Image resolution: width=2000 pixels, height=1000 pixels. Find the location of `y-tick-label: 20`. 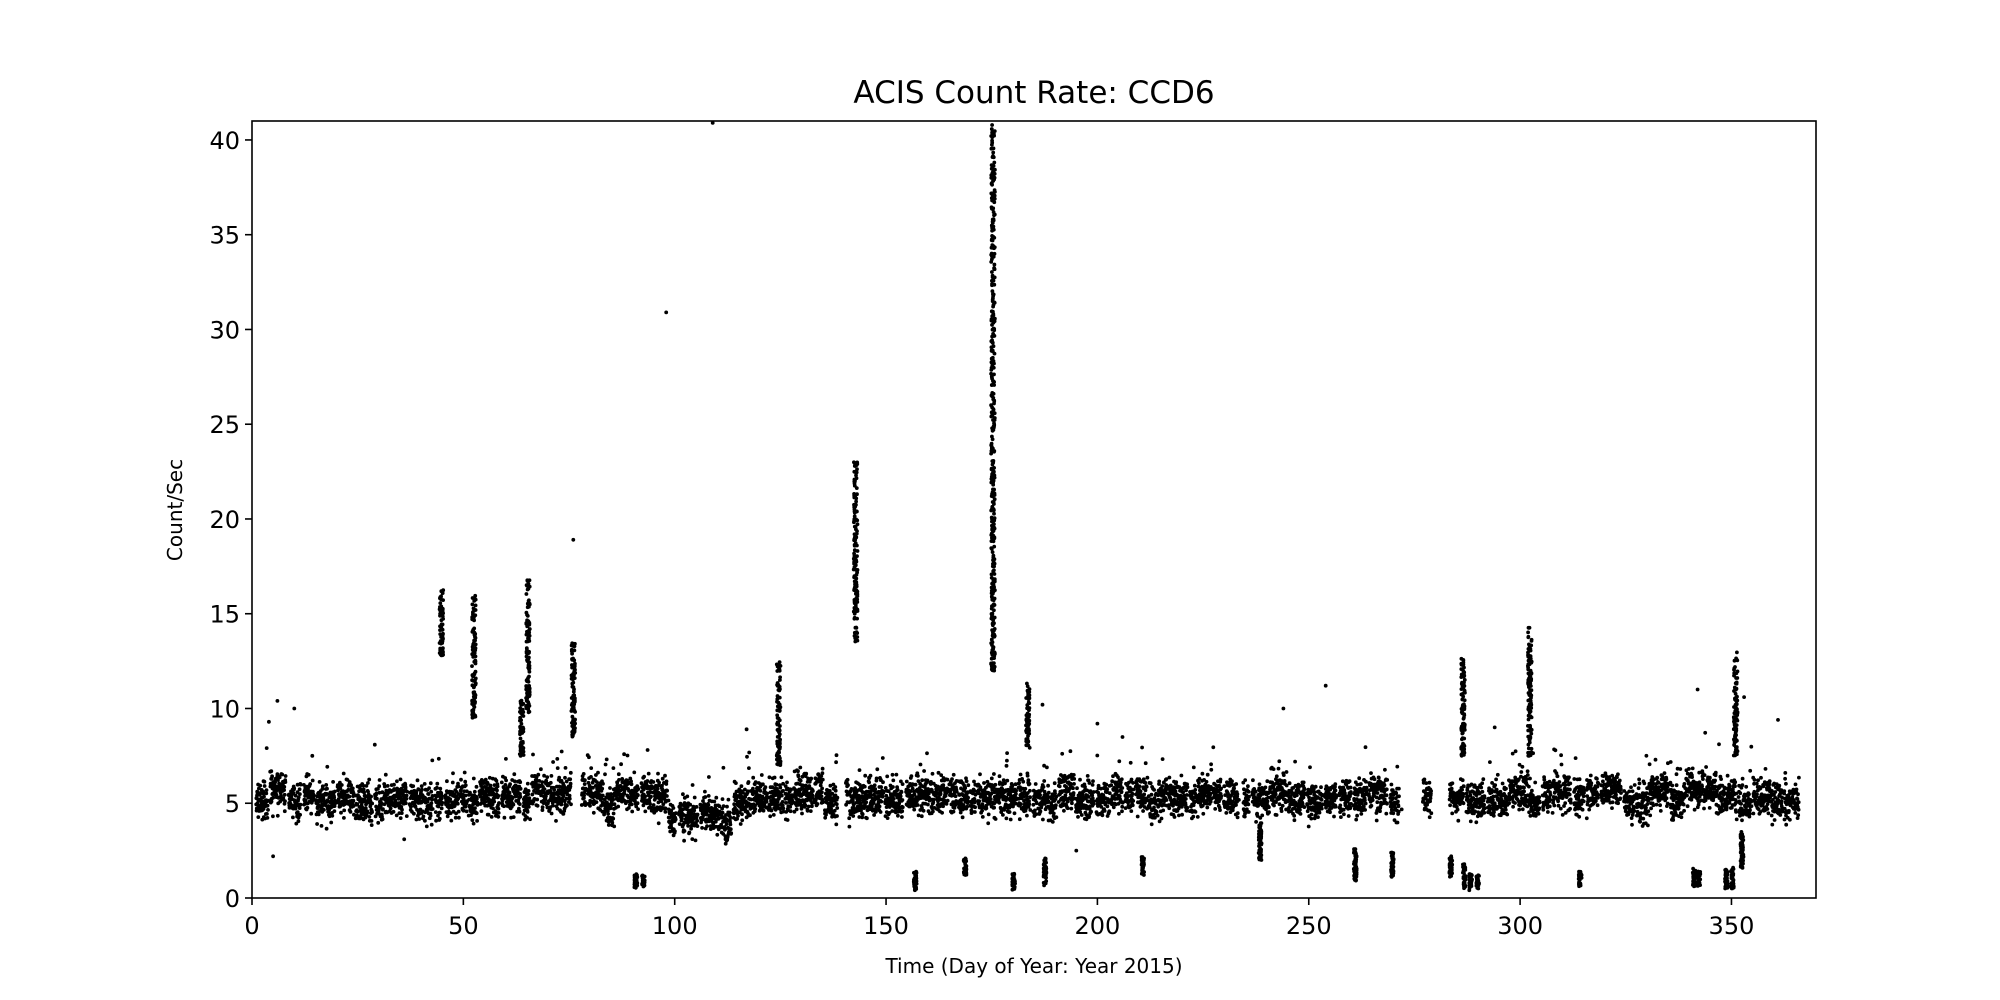

y-tick-label: 20 is located at coordinates (224, 520).